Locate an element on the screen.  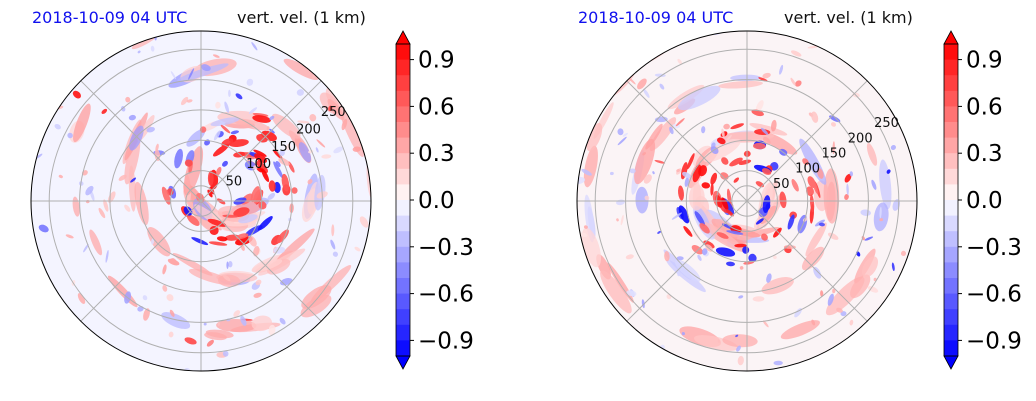
colorbar-tick-label: −0.3 is located at coordinates (994, 248).